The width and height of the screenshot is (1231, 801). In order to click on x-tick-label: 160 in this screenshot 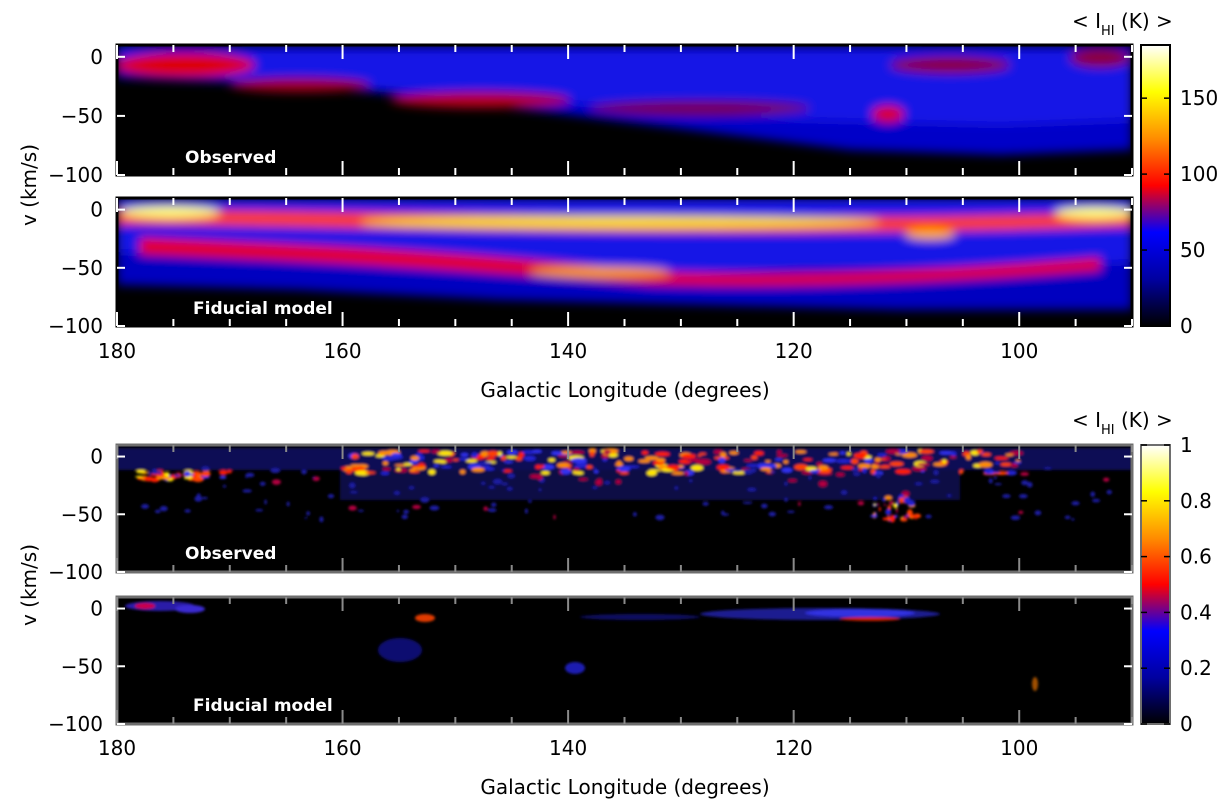, I will do `click(342, 351)`.